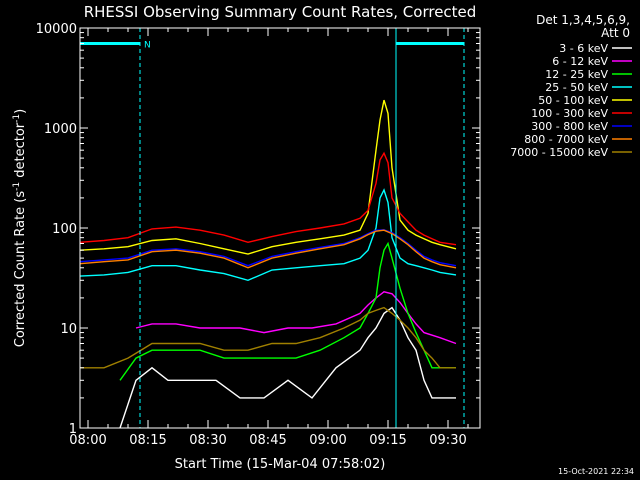 Image resolution: width=640 pixels, height=480 pixels. What do you see at coordinates (576, 87) in the screenshot?
I see `legend-label-3: 25 - 50 keV` at bounding box center [576, 87].